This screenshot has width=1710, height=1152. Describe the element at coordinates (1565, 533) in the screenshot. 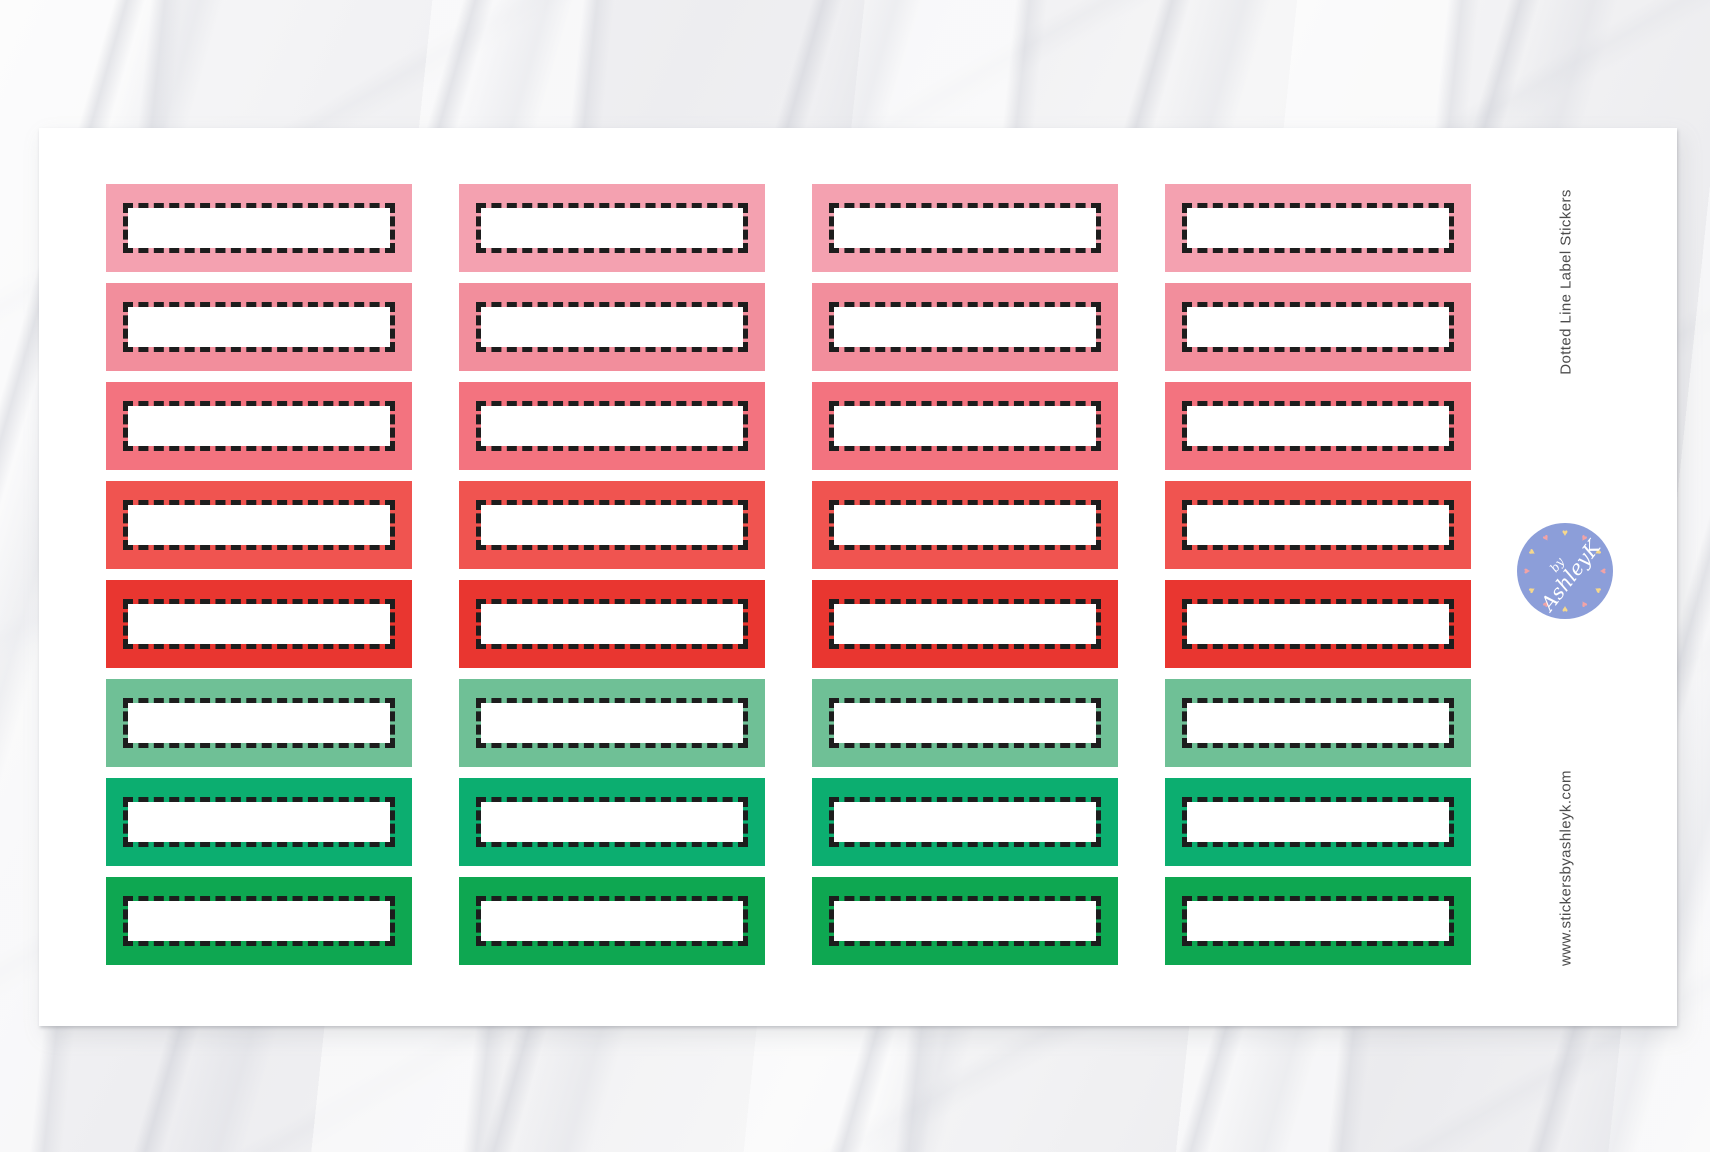

I see `heart-icon: ♥` at that location.